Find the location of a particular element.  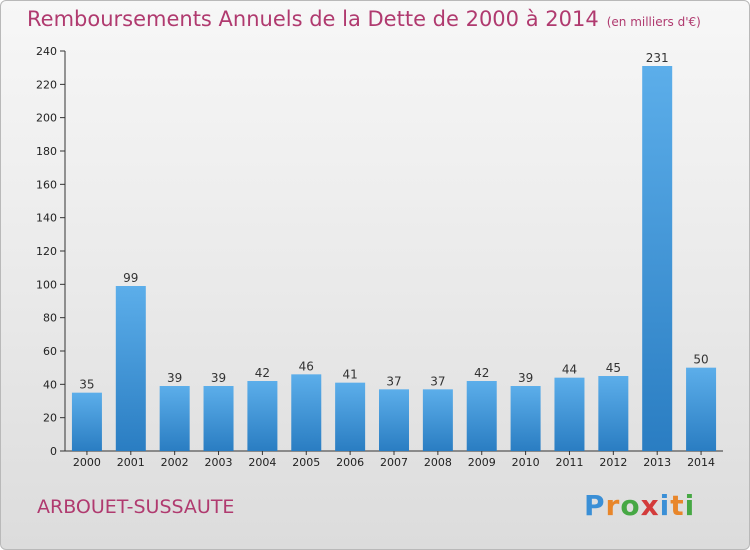

logo-letter: P is located at coordinates (595, 505).